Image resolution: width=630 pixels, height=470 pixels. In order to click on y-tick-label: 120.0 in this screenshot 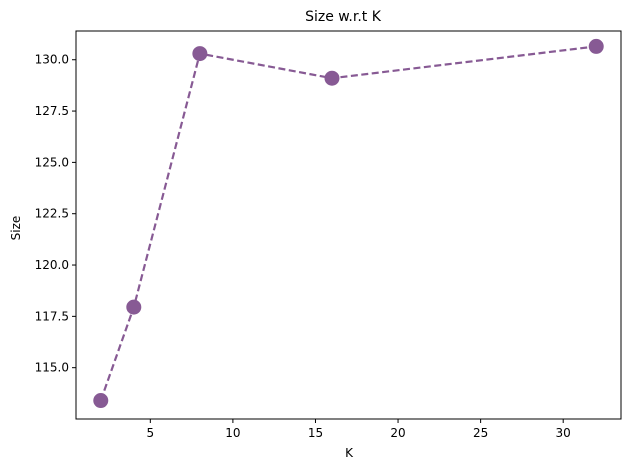, I will do `click(52, 265)`.